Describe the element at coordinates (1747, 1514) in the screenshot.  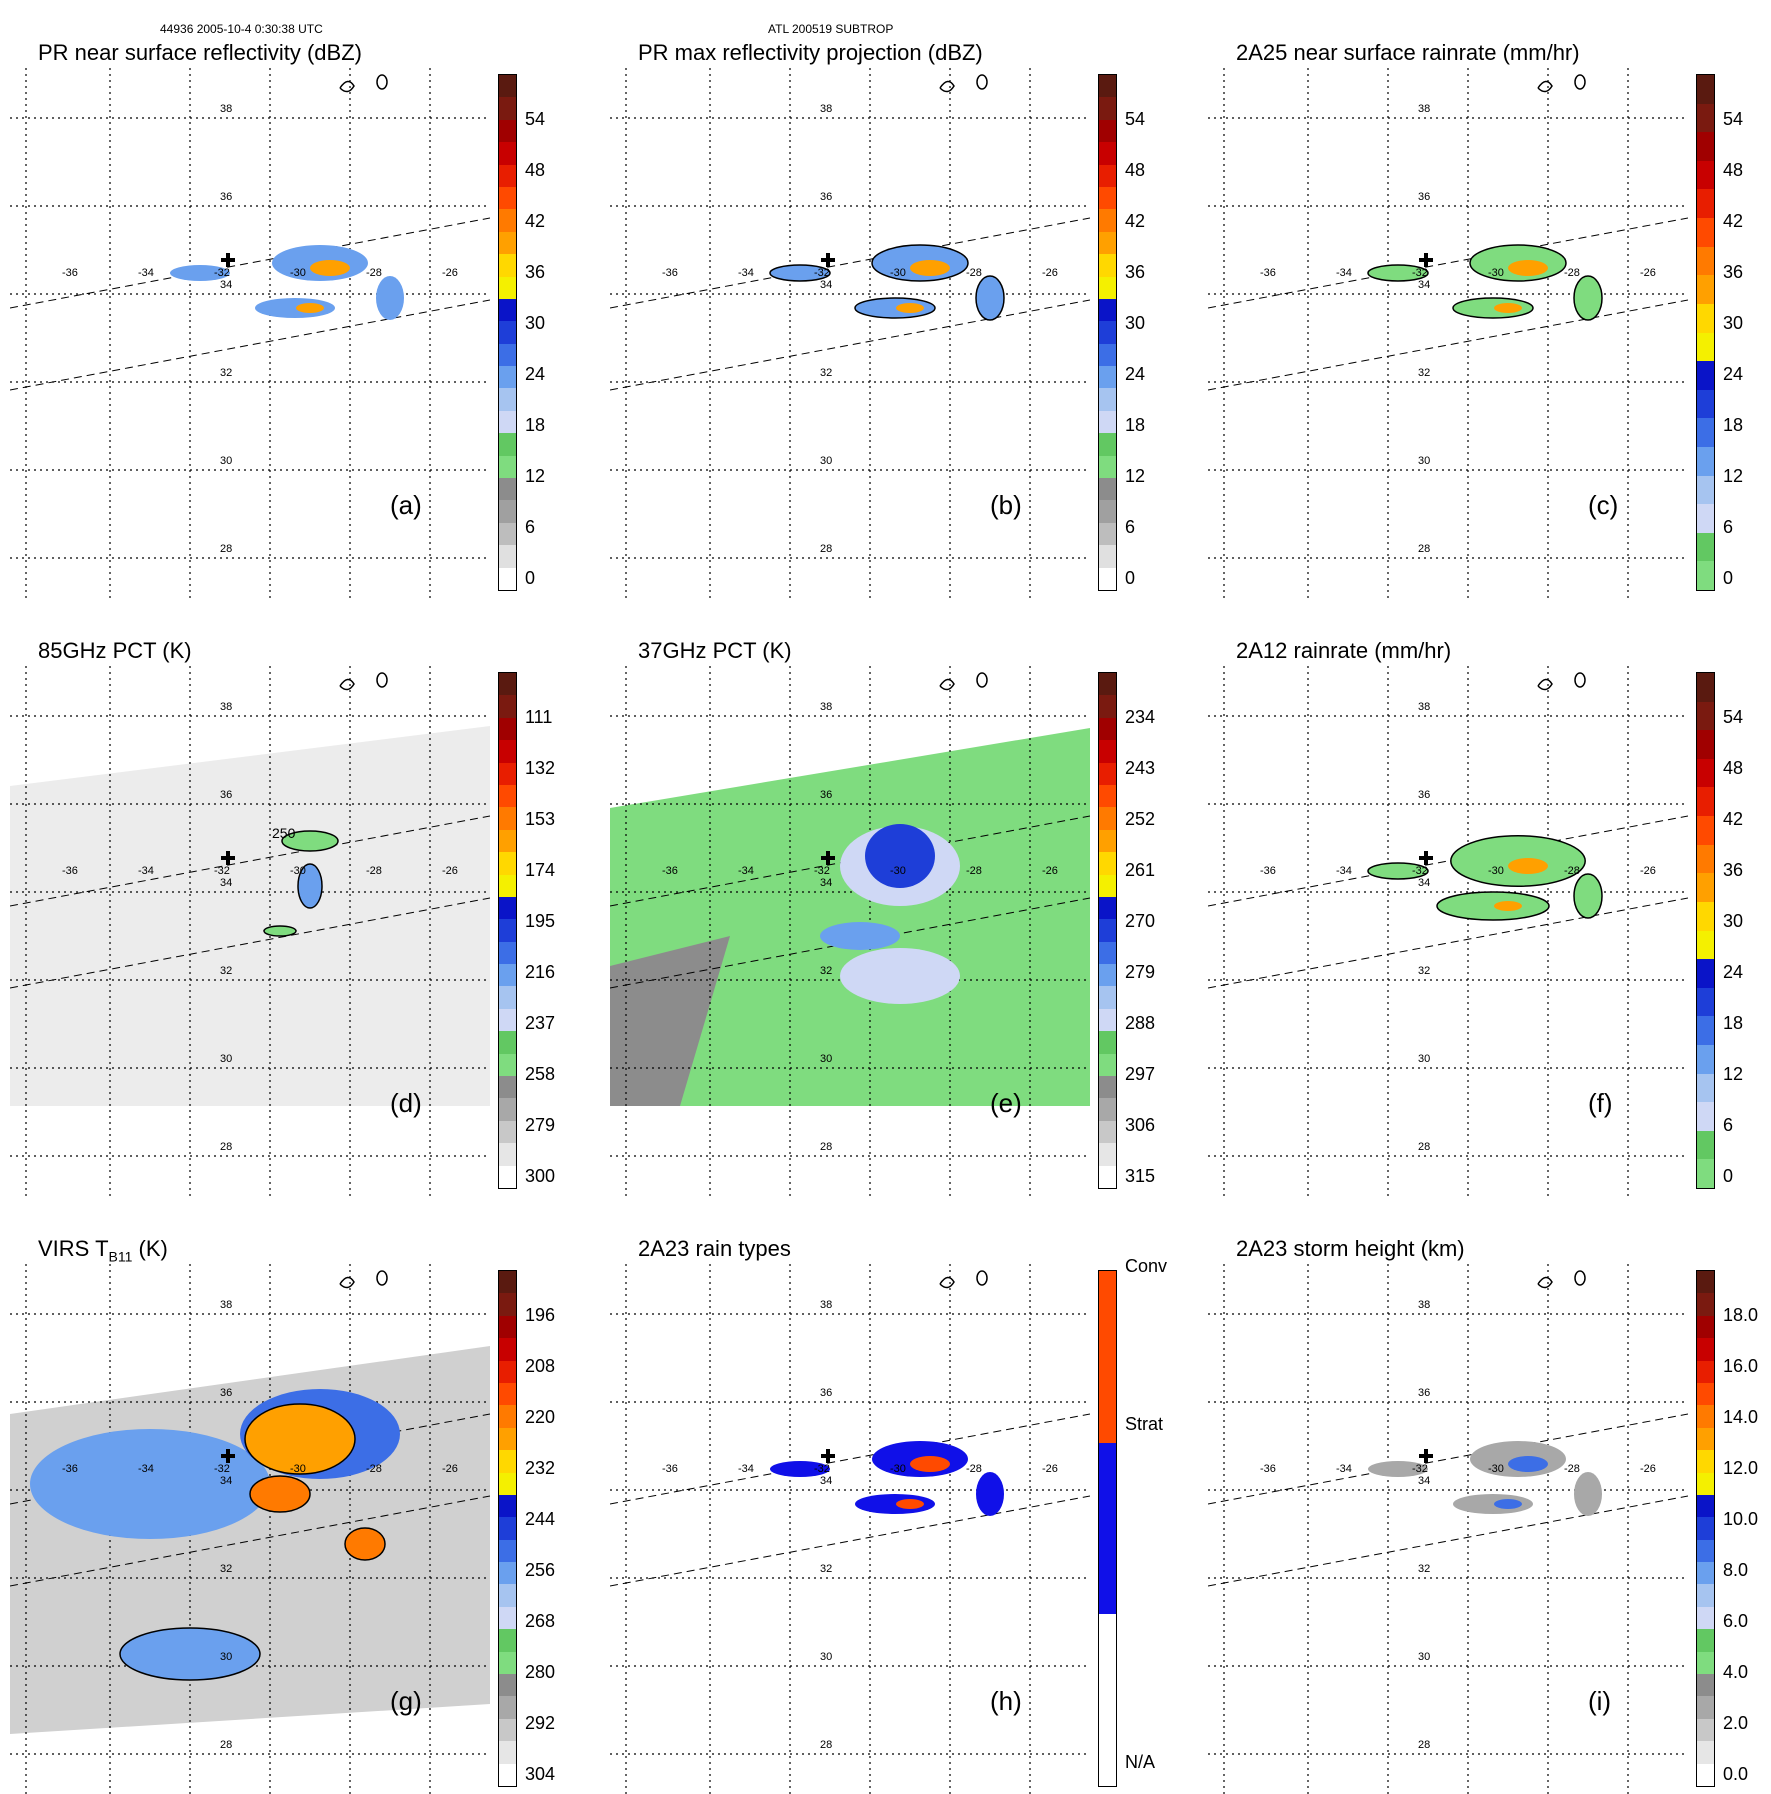
I see `colorbar-ticks: 0.0 2.0 4.0 6.0 8.0 10.0 12.0 14.0 16.0 18.0` at that location.